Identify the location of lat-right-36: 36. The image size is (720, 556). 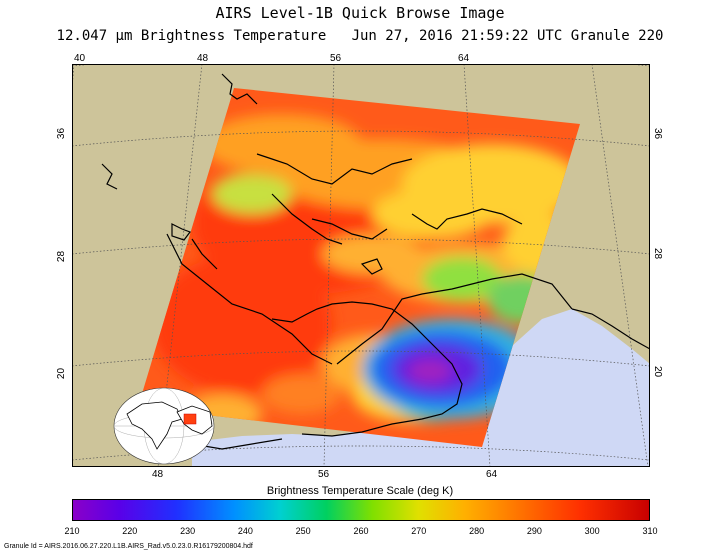
(658, 133).